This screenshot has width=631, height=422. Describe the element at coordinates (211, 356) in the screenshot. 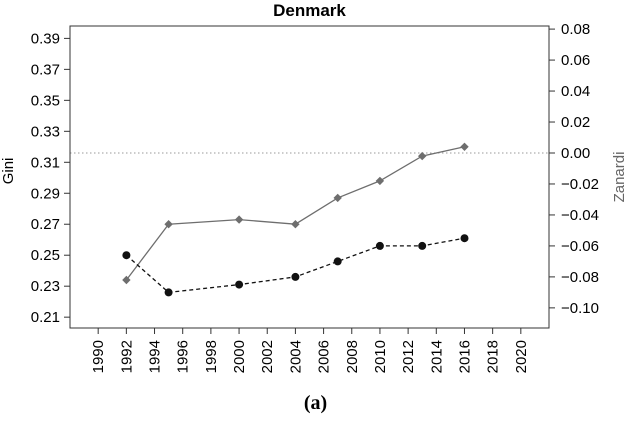

I see `x-tick-label: 1998` at that location.